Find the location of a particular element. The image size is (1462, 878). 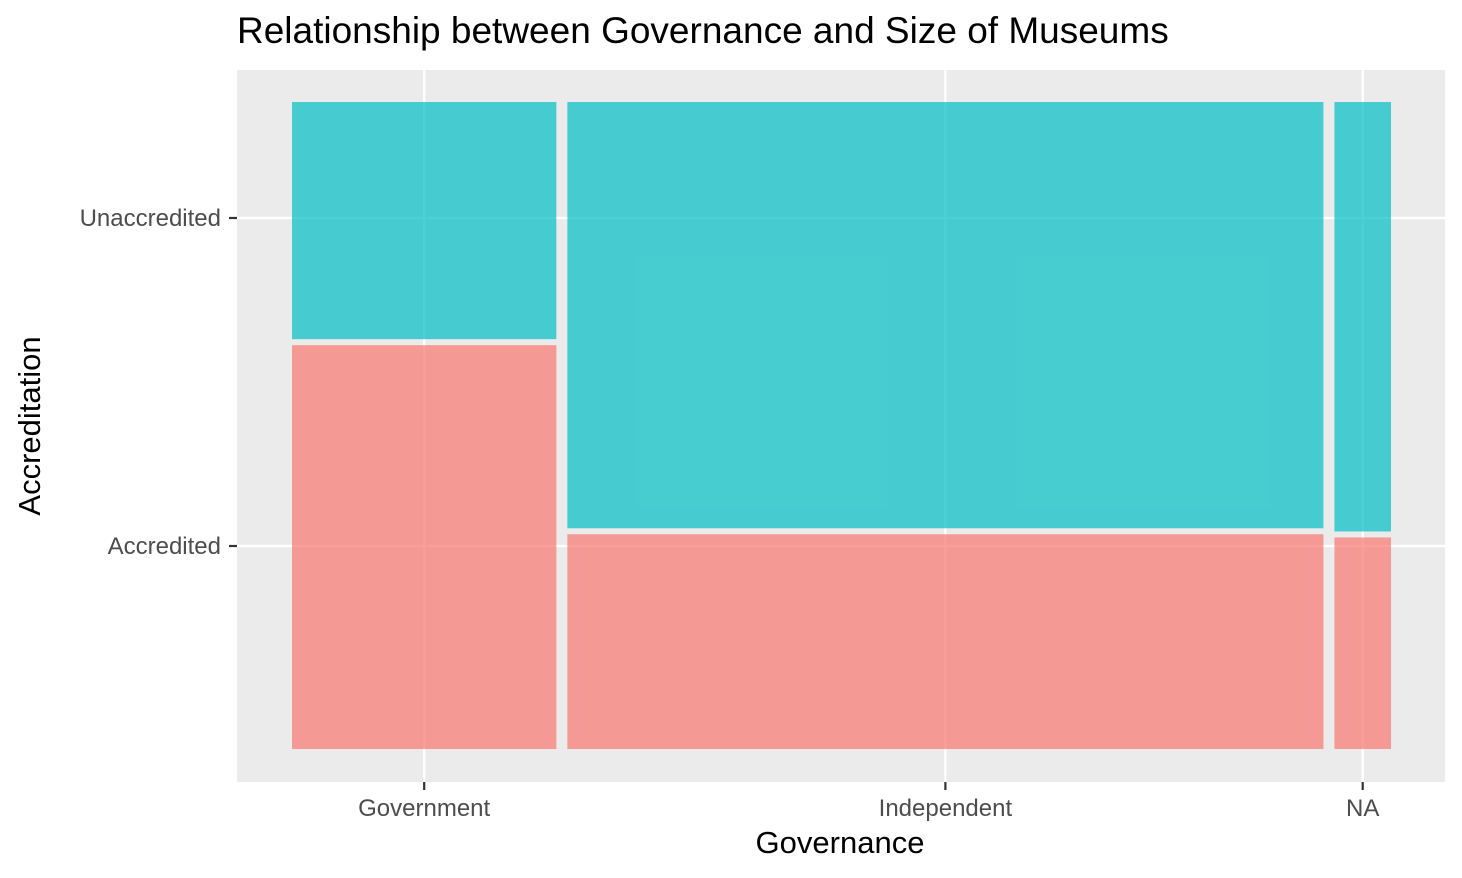

mosaic-tile-accredited-na is located at coordinates (1362, 643).